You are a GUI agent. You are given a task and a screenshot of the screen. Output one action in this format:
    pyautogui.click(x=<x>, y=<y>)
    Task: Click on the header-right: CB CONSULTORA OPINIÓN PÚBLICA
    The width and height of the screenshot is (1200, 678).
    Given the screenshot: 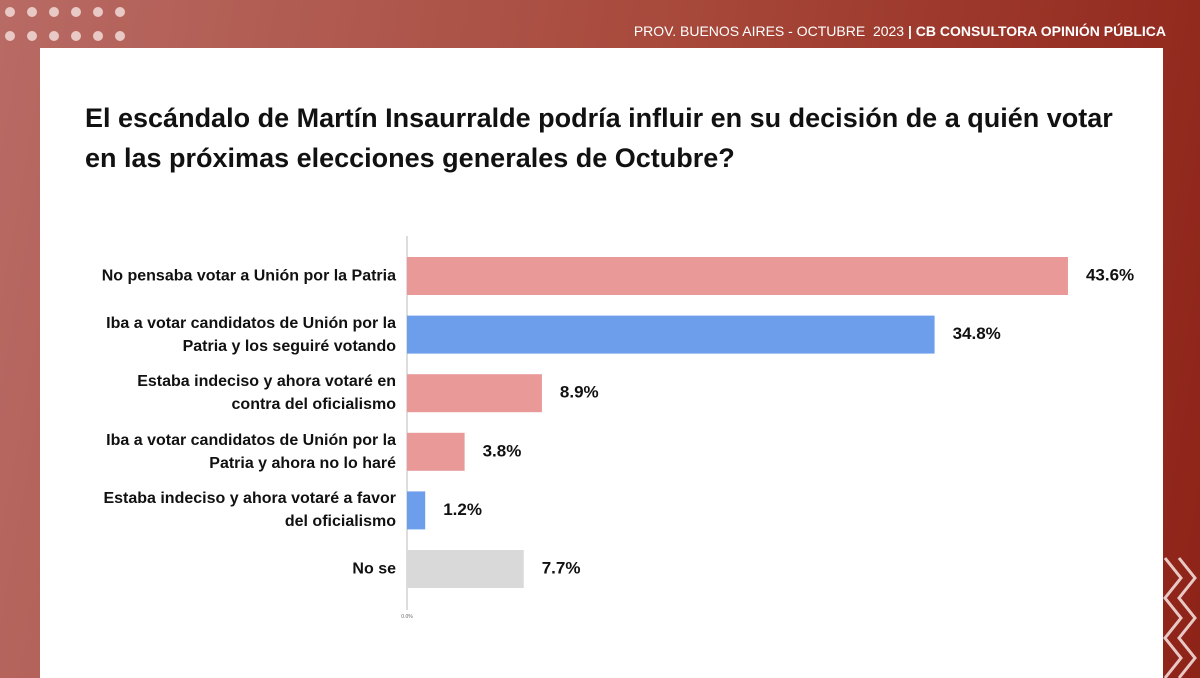 What is the action you would take?
    pyautogui.click(x=1040, y=31)
    